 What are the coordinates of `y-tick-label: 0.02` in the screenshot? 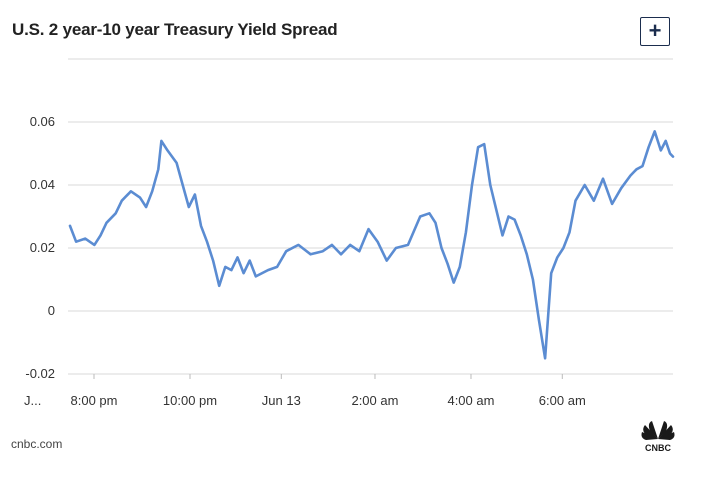 It's located at (42, 247).